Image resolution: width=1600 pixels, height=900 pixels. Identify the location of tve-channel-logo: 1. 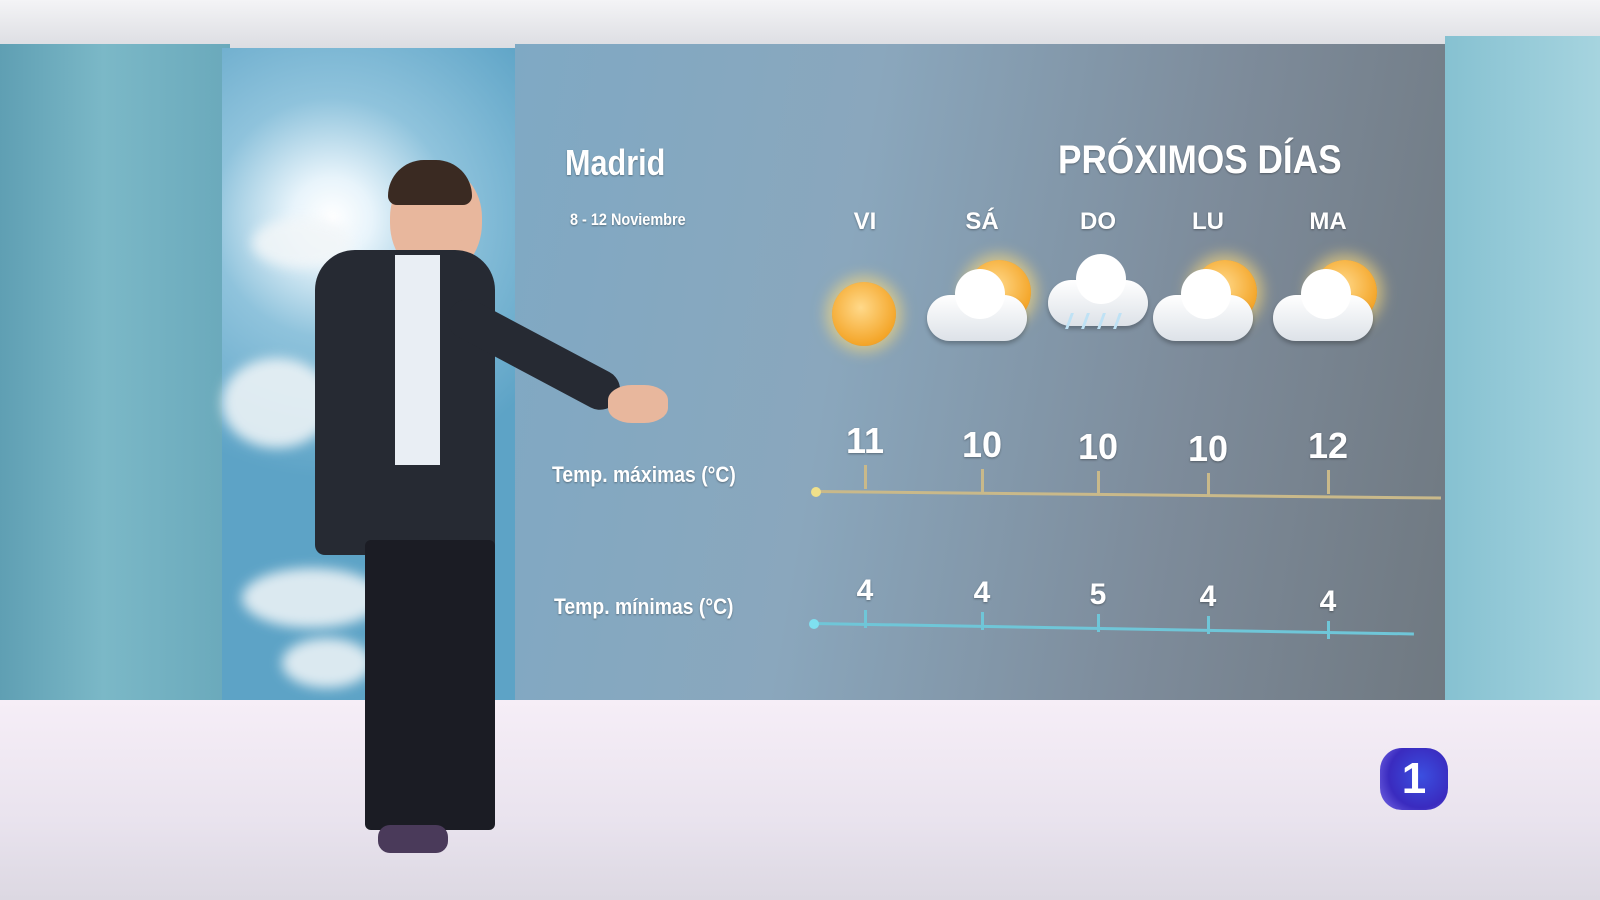
(1414, 779).